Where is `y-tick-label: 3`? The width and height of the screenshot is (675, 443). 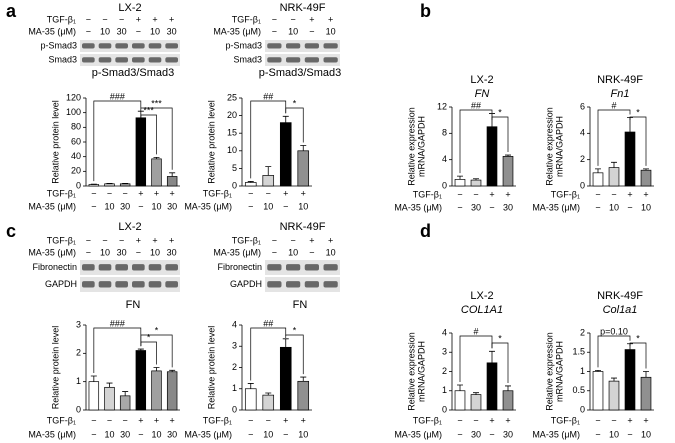 y-tick-label: 3 is located at coordinates (444, 352).